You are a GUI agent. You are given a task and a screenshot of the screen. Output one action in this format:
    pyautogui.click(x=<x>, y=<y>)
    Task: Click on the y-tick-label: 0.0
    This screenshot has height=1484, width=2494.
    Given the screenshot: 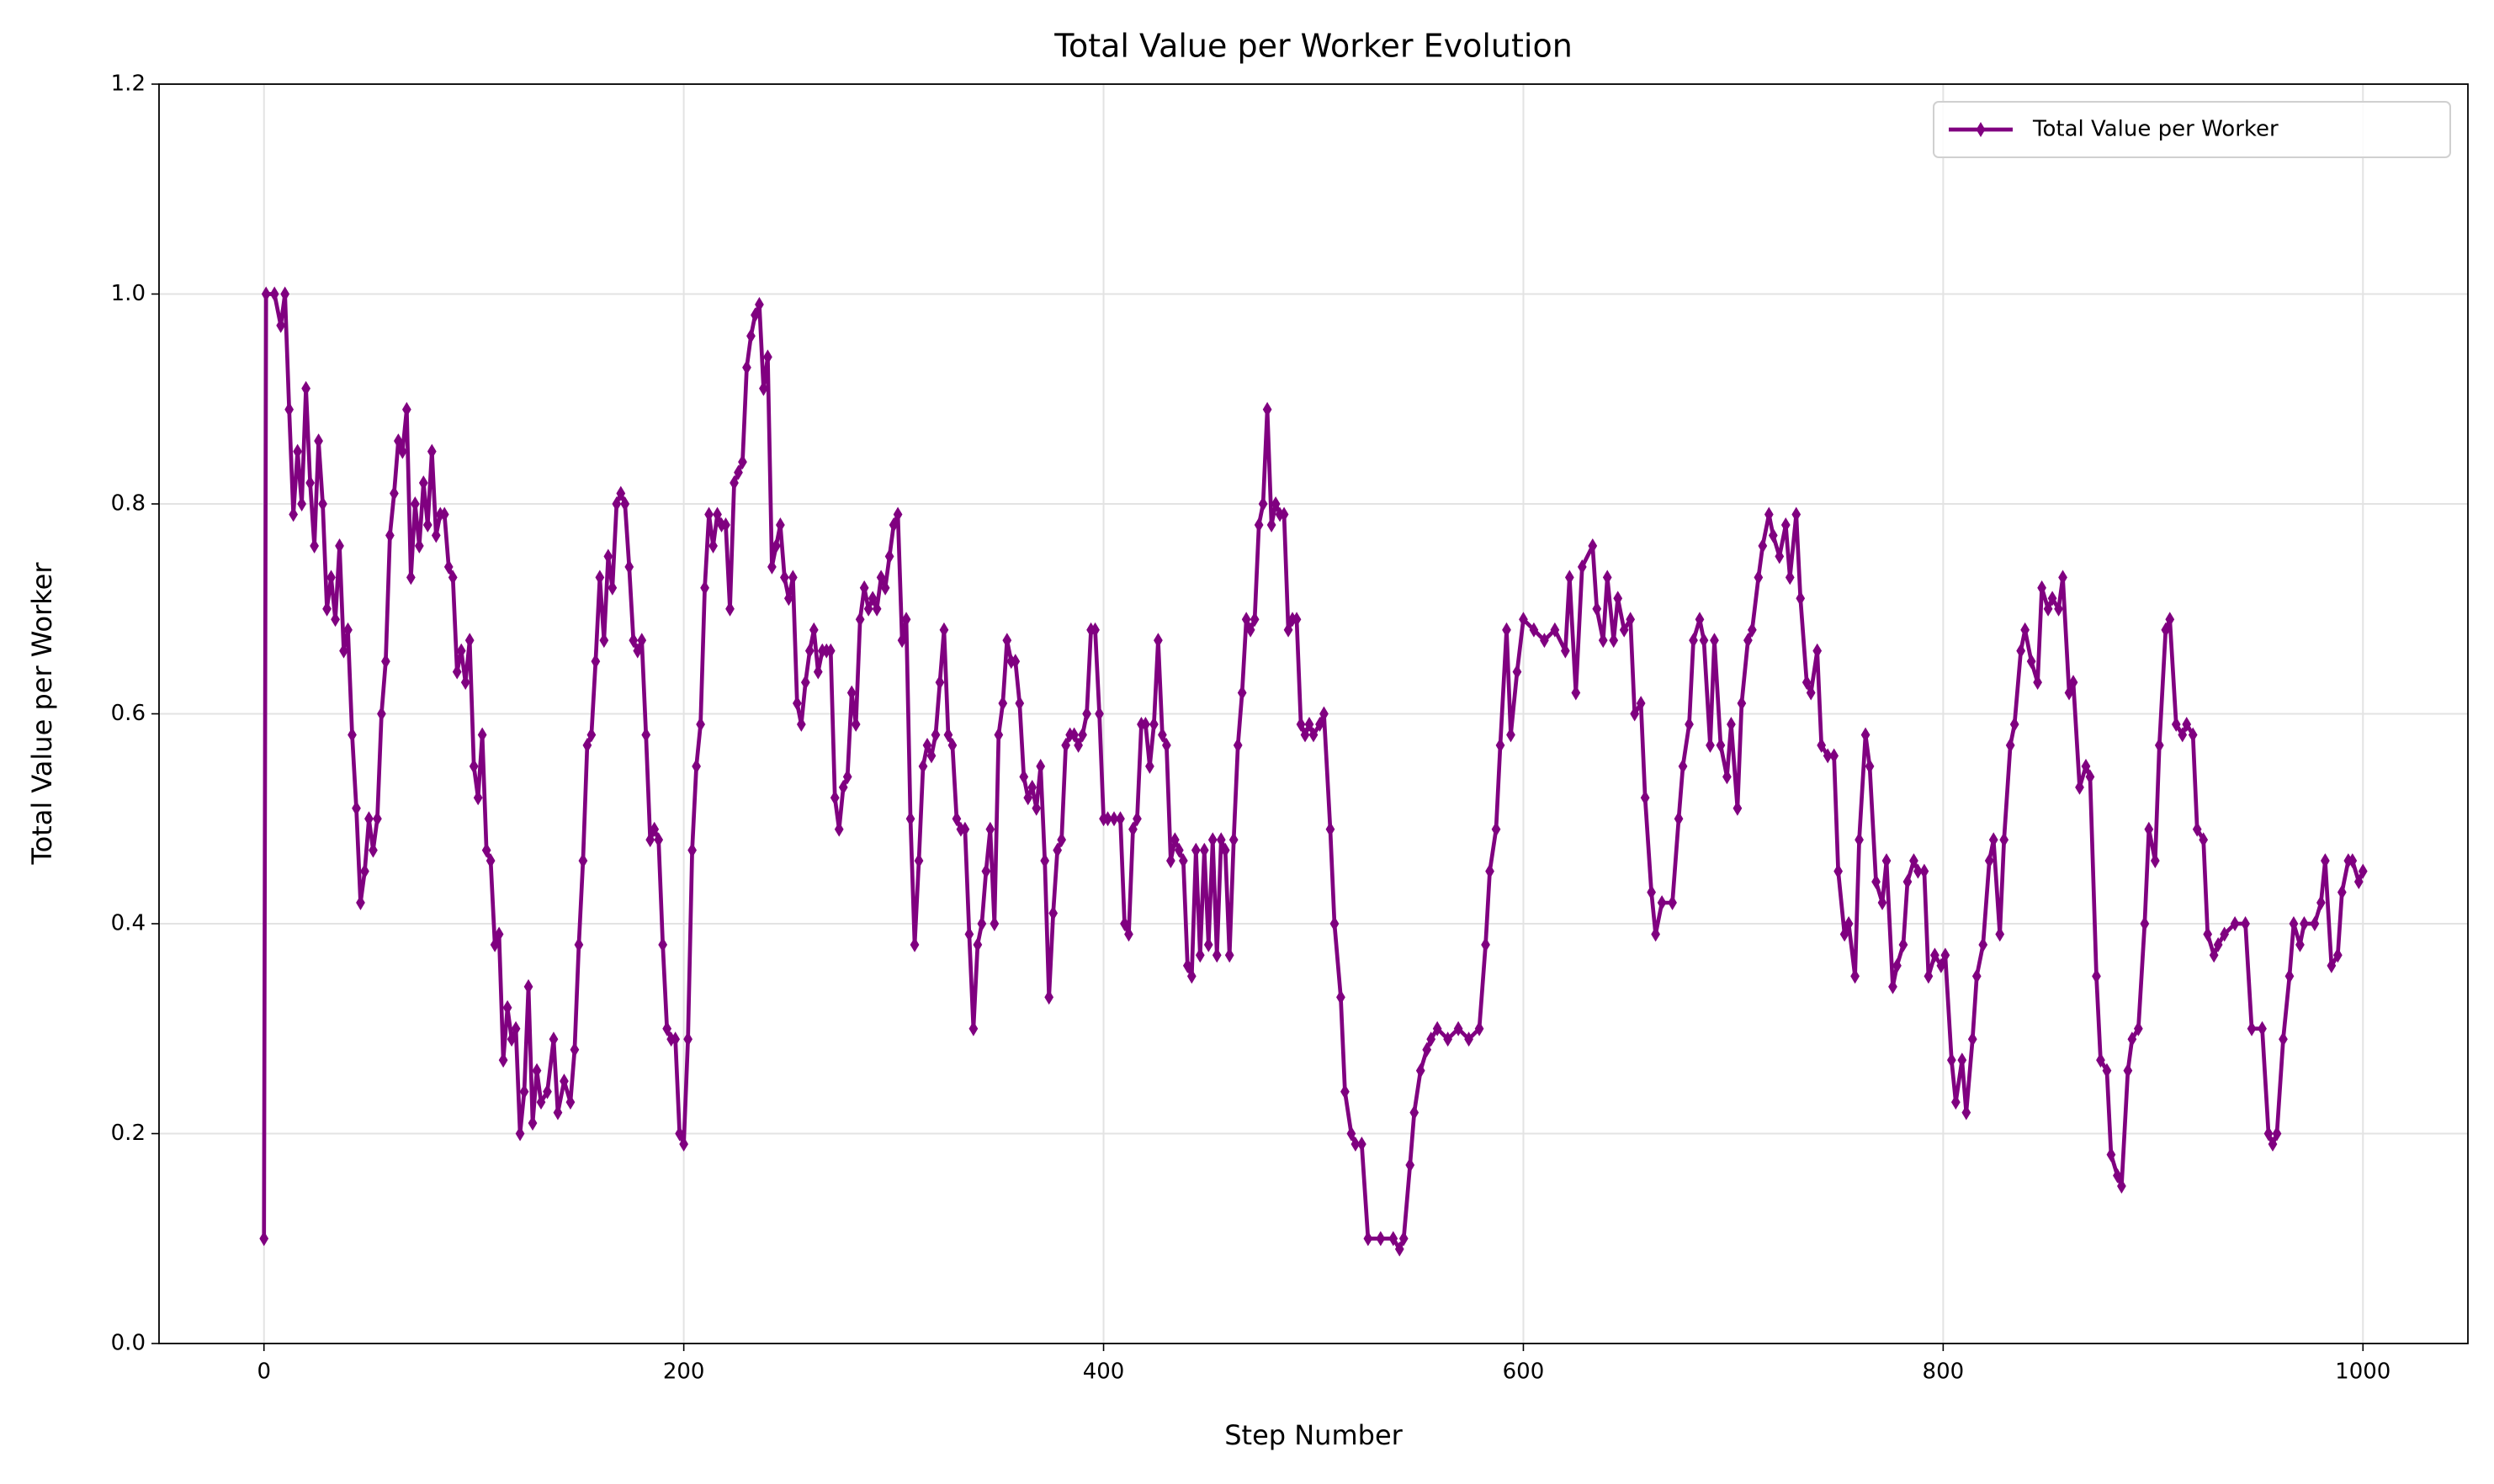 What is the action you would take?
    pyautogui.click(x=128, y=1343)
    